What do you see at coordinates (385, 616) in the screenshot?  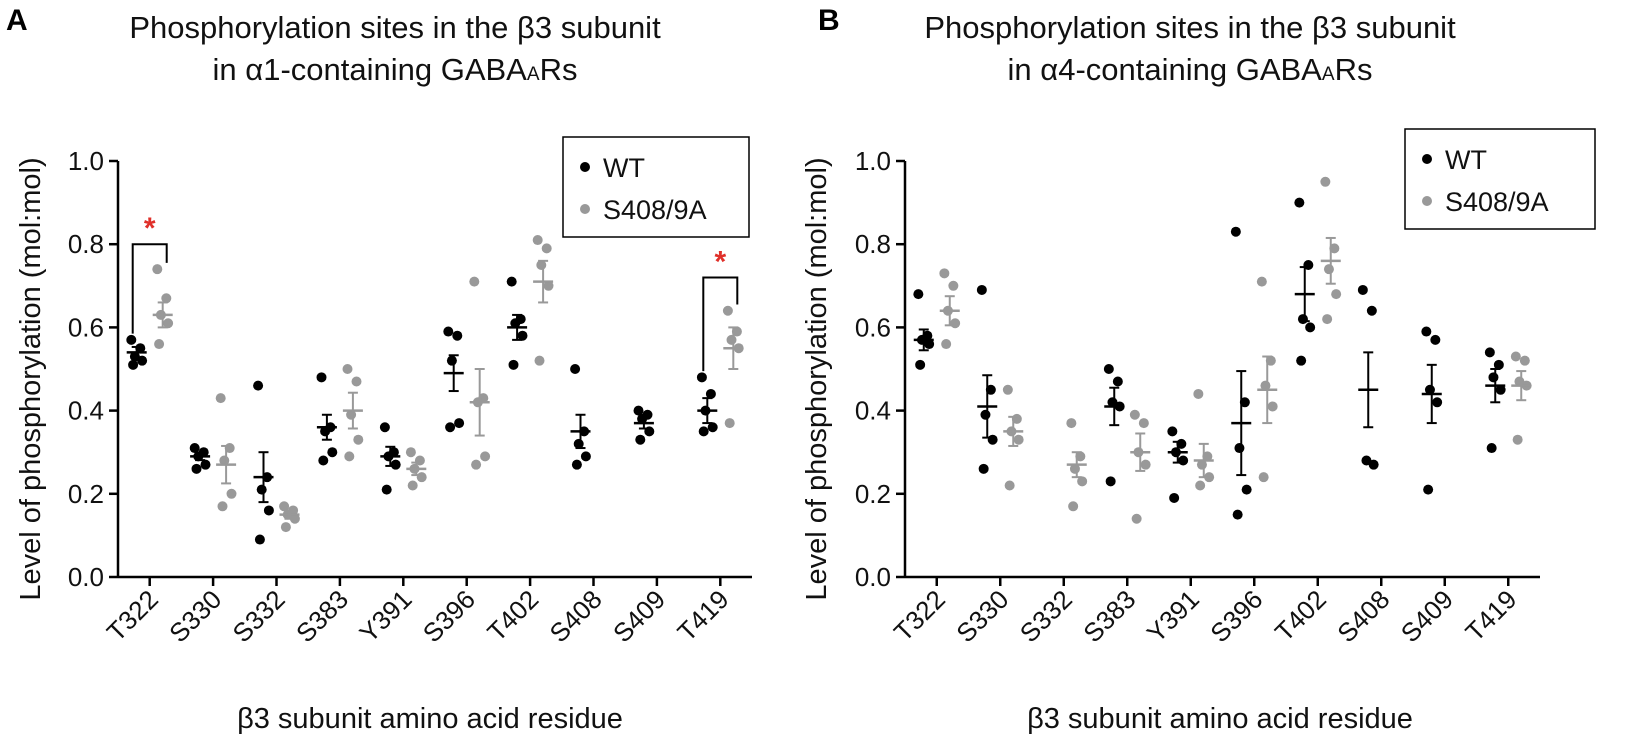 I see `x-tick-label: Y391` at bounding box center [385, 616].